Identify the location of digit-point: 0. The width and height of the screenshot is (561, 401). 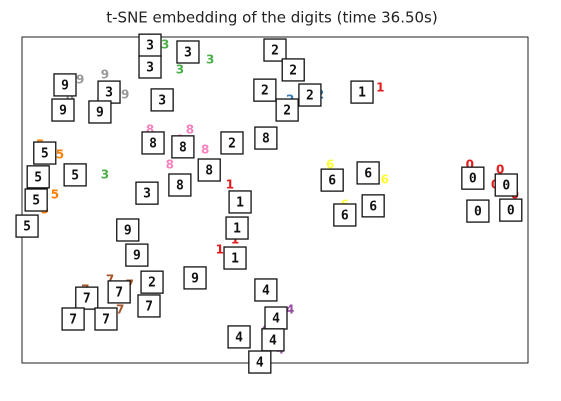
(500, 170).